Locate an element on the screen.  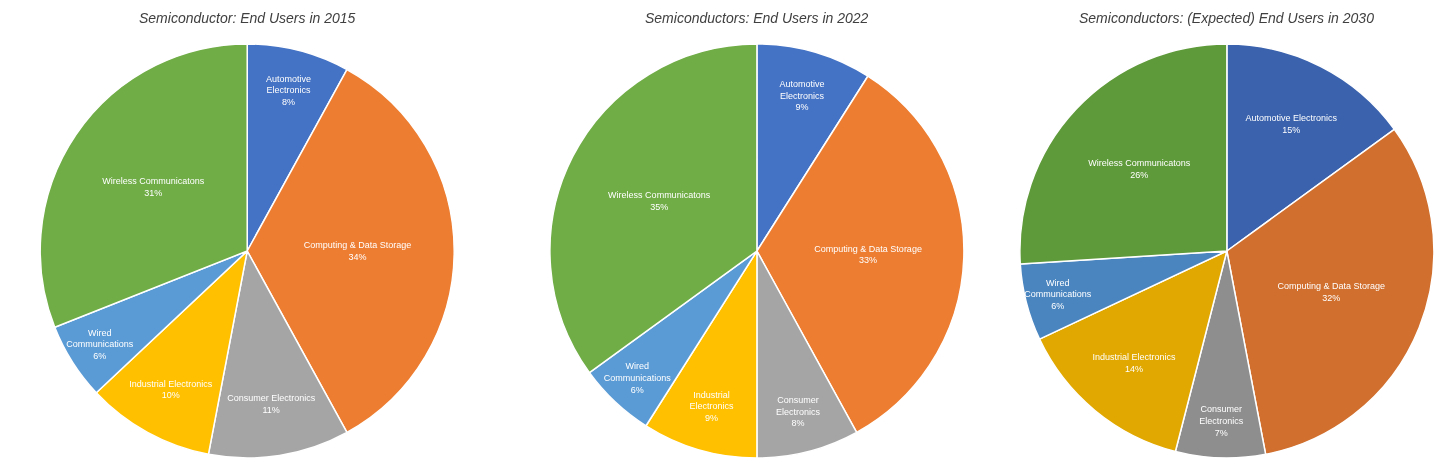
data-label: 7% is located at coordinates (1221, 432).